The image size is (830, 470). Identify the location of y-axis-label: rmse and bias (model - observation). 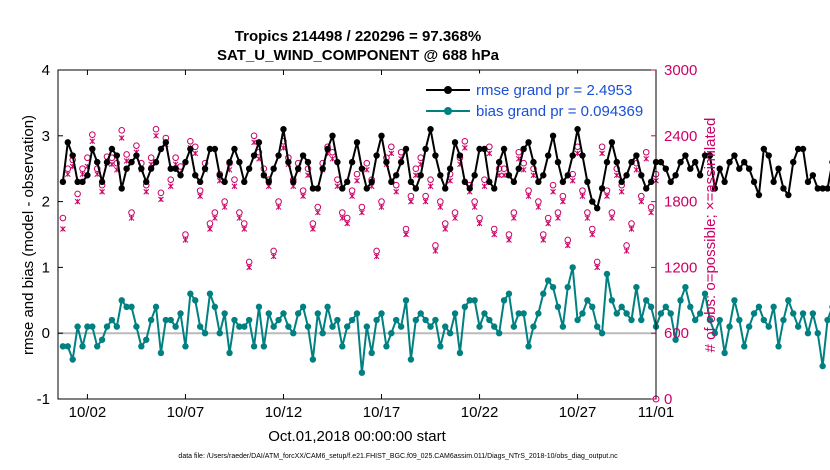
(28, 235).